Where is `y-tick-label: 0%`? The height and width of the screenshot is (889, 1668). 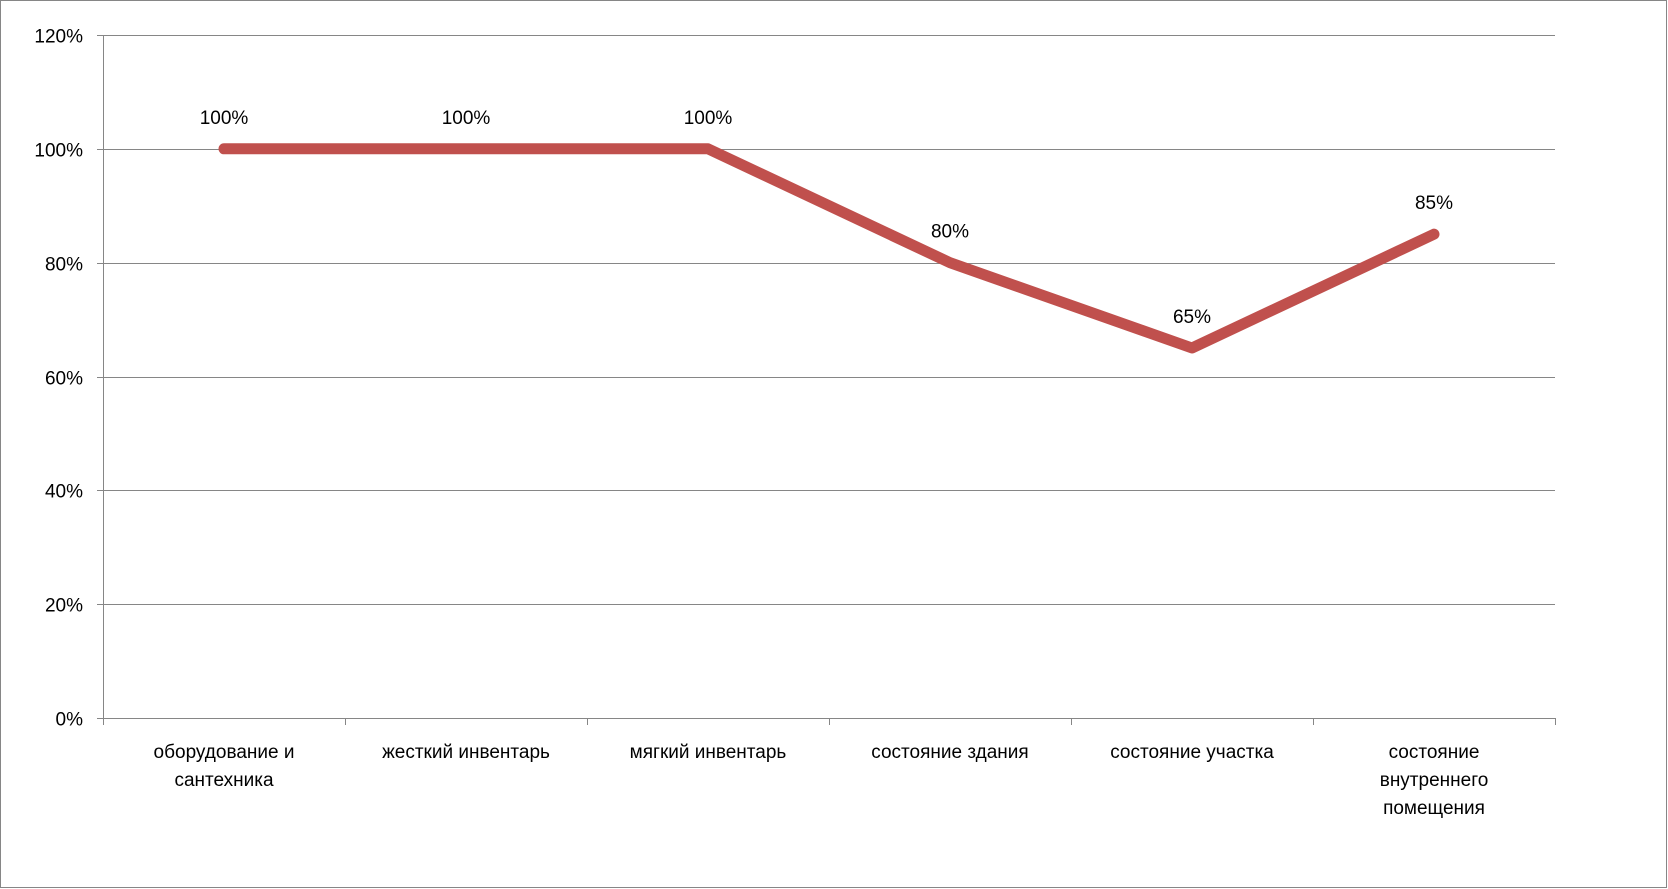
y-tick-label: 0% is located at coordinates (70, 720).